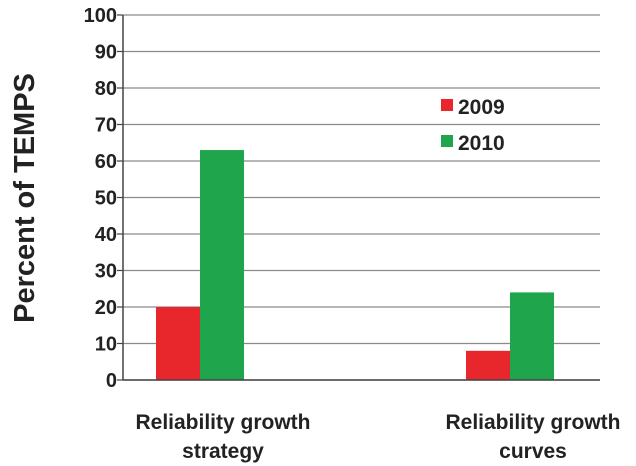  Describe the element at coordinates (106, 272) in the screenshot. I see `y-tick-label: 30` at that location.